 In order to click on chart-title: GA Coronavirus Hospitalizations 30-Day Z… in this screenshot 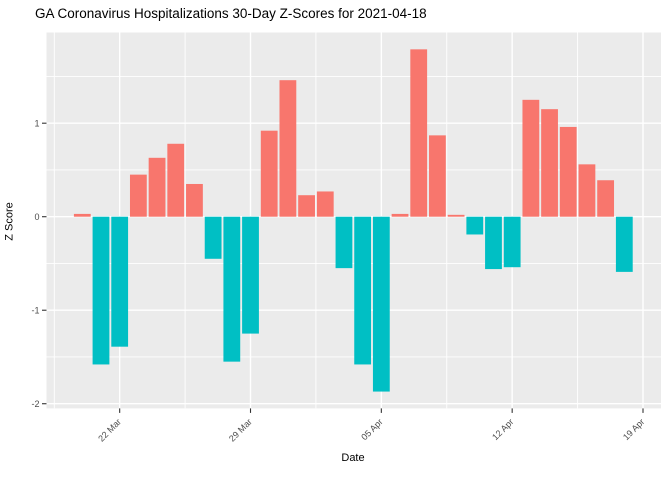, I will do `click(231, 13)`.